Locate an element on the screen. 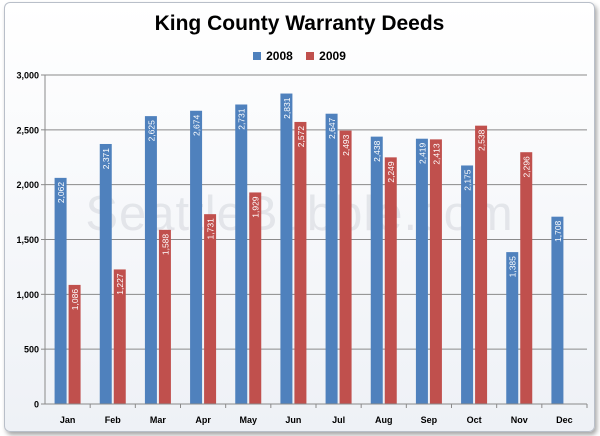 This screenshot has width=600, height=436. legend-swatch-2009 is located at coordinates (310, 56).